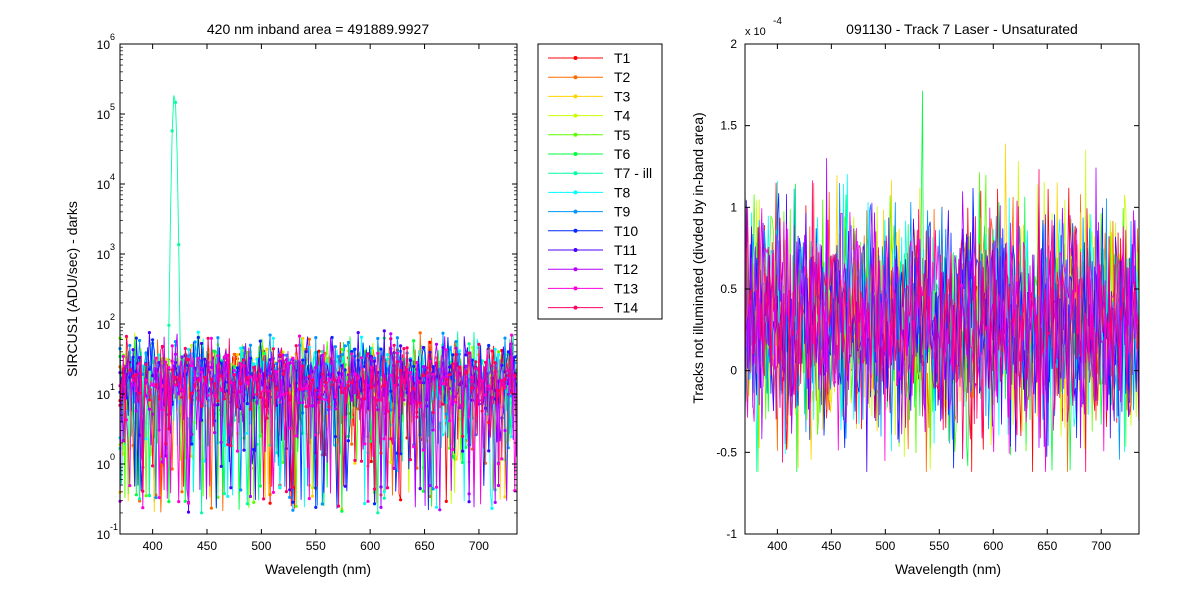 Image resolution: width=1200 pixels, height=600 pixels. Describe the element at coordinates (728, 126) in the screenshot. I see `y-tick-label: 1.5` at that location.